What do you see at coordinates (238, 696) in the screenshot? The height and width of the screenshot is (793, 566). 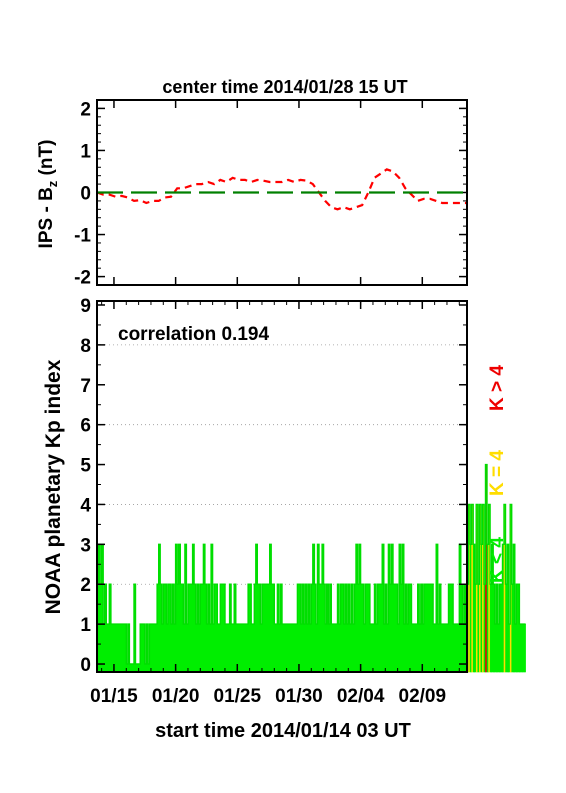 I see `kp-x-tick-label: 01/25` at bounding box center [238, 696].